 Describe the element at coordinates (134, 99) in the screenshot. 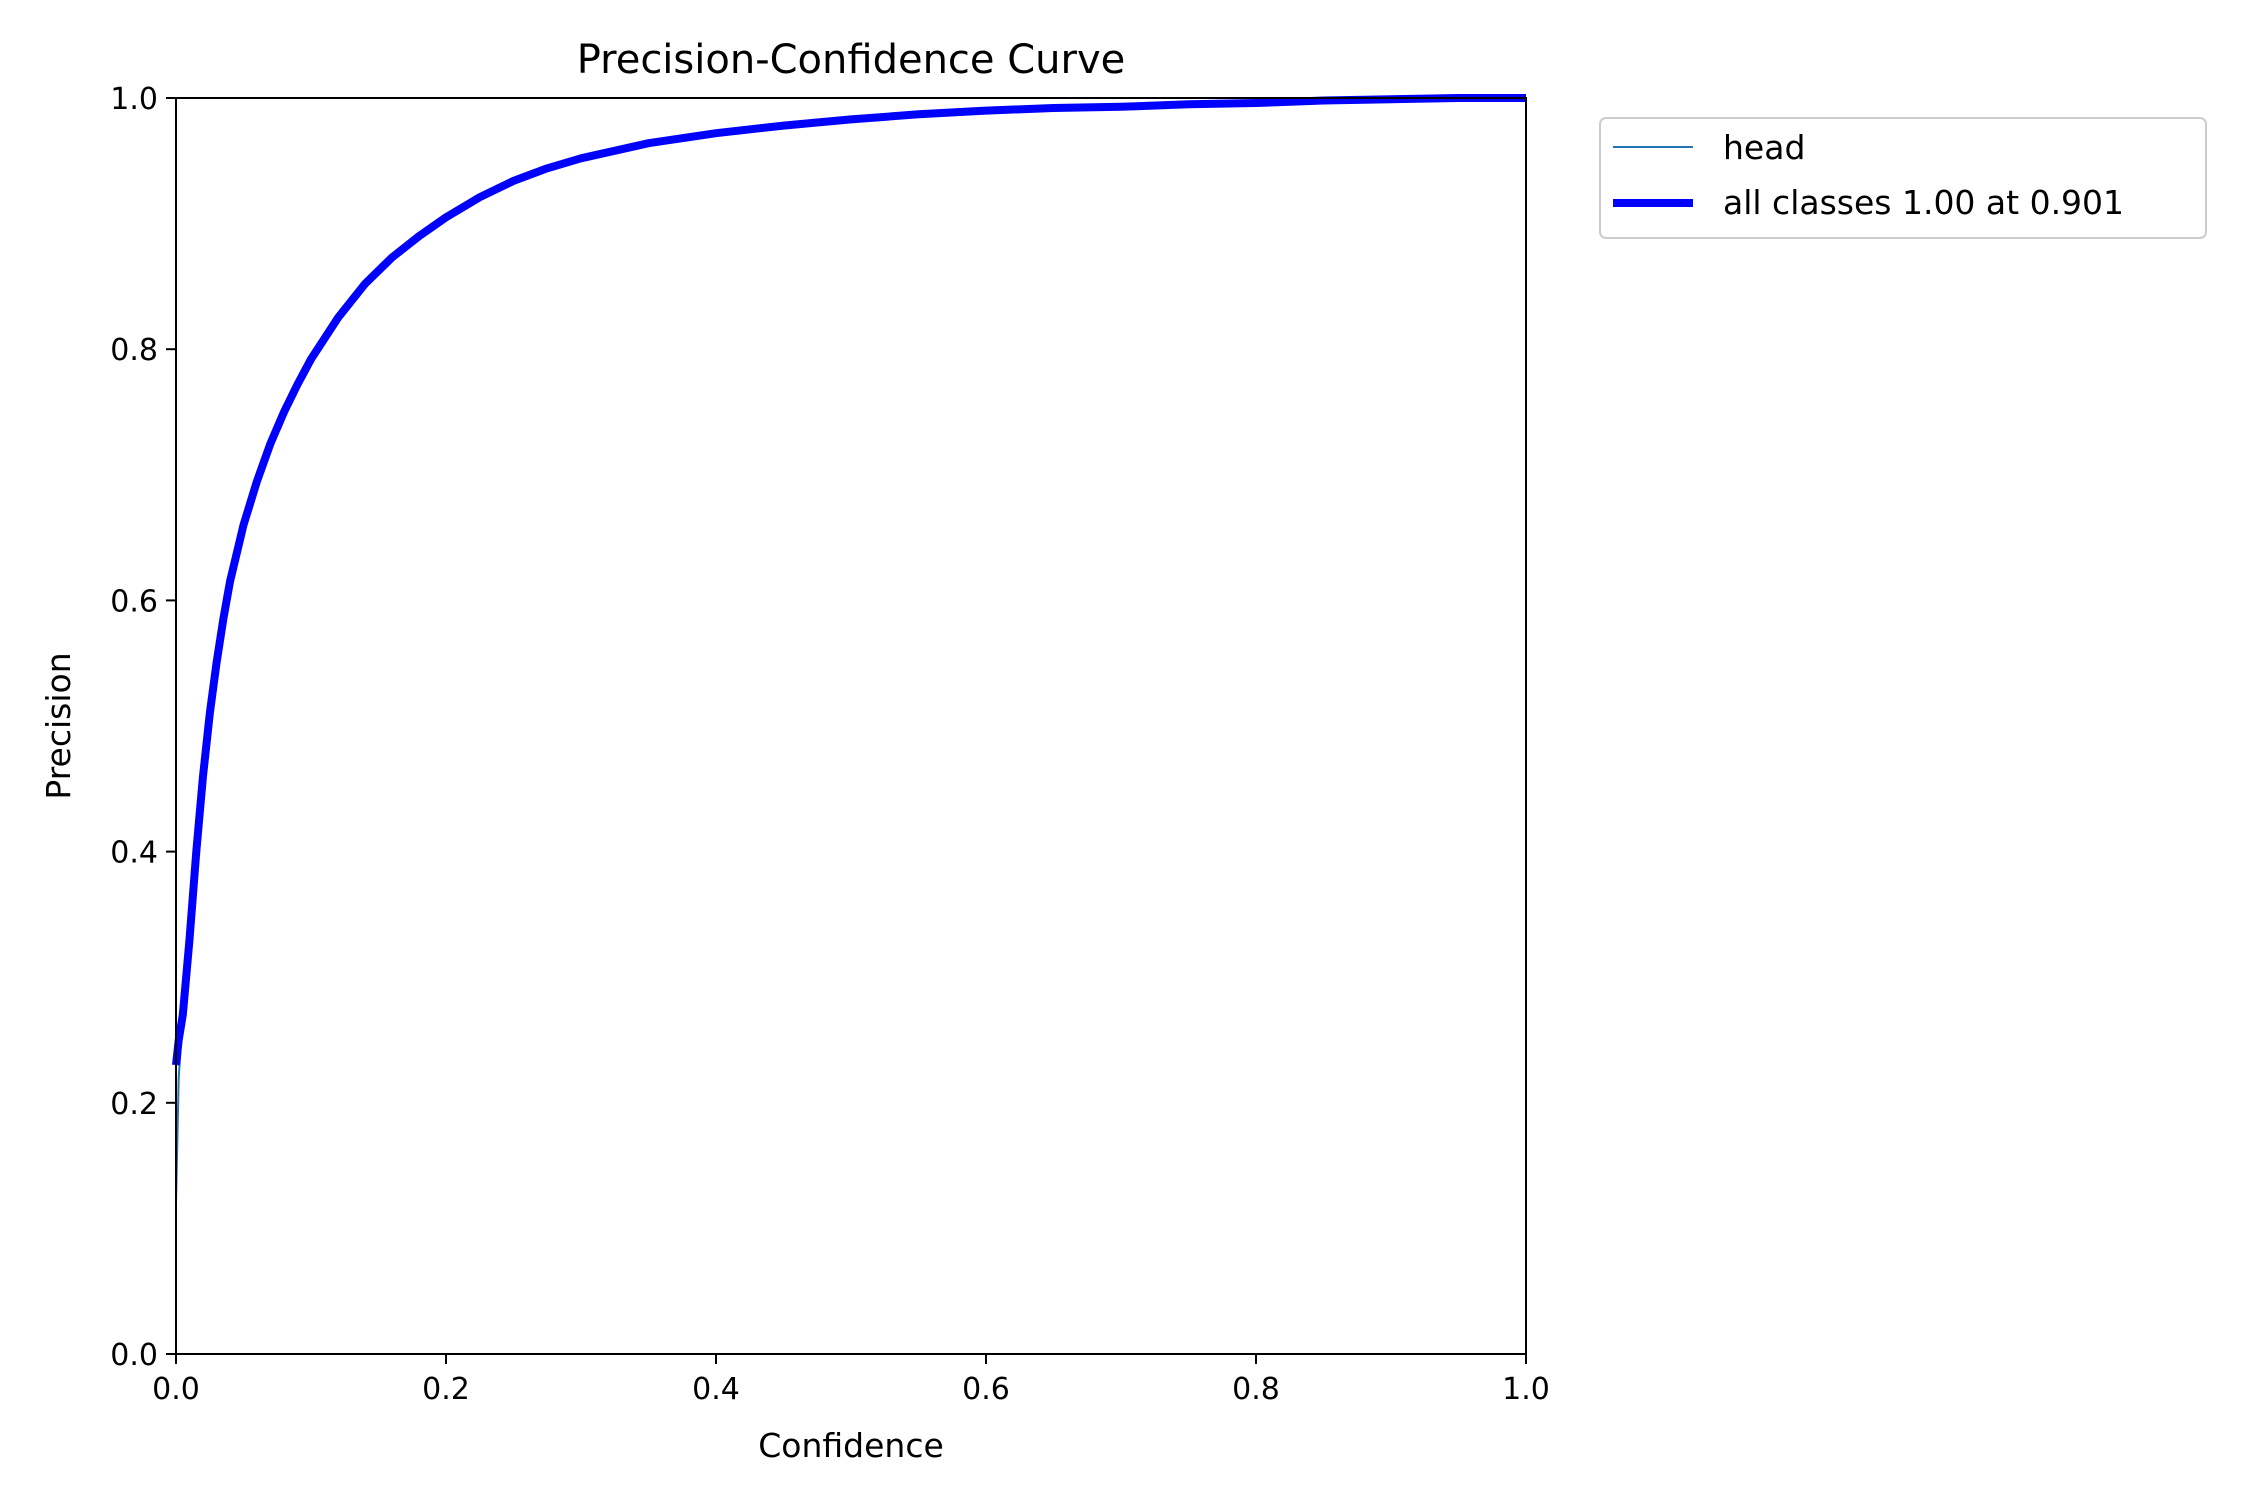

I see `y-tick-label: 1.0` at that location.